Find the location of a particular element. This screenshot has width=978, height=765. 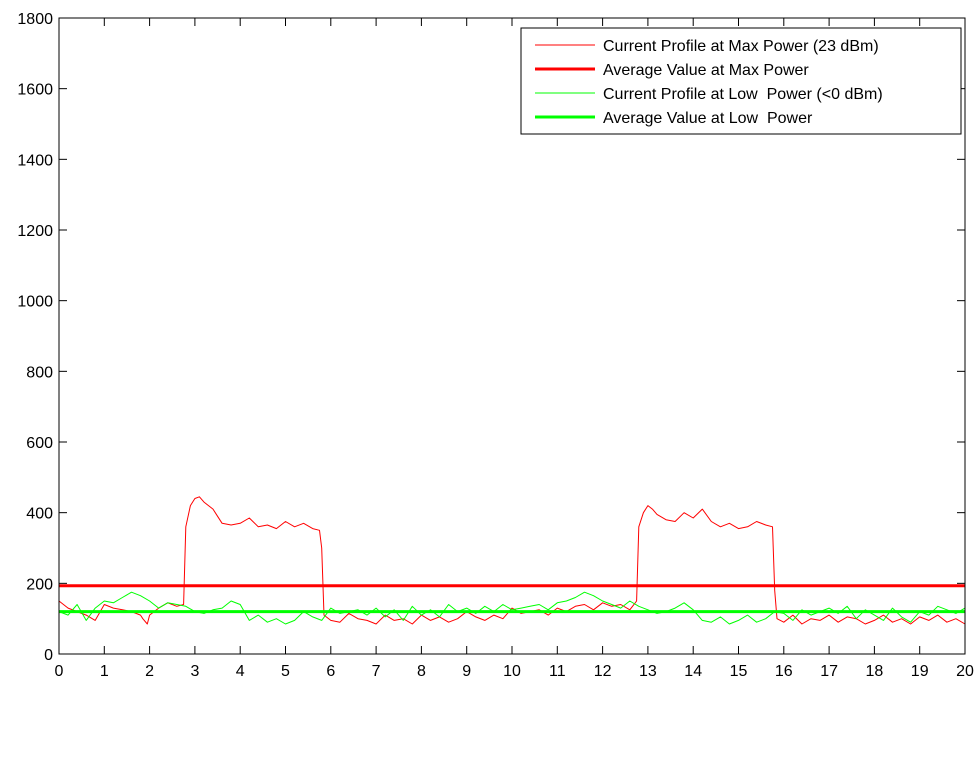

x-tick-label-1: 1 is located at coordinates (104, 671).